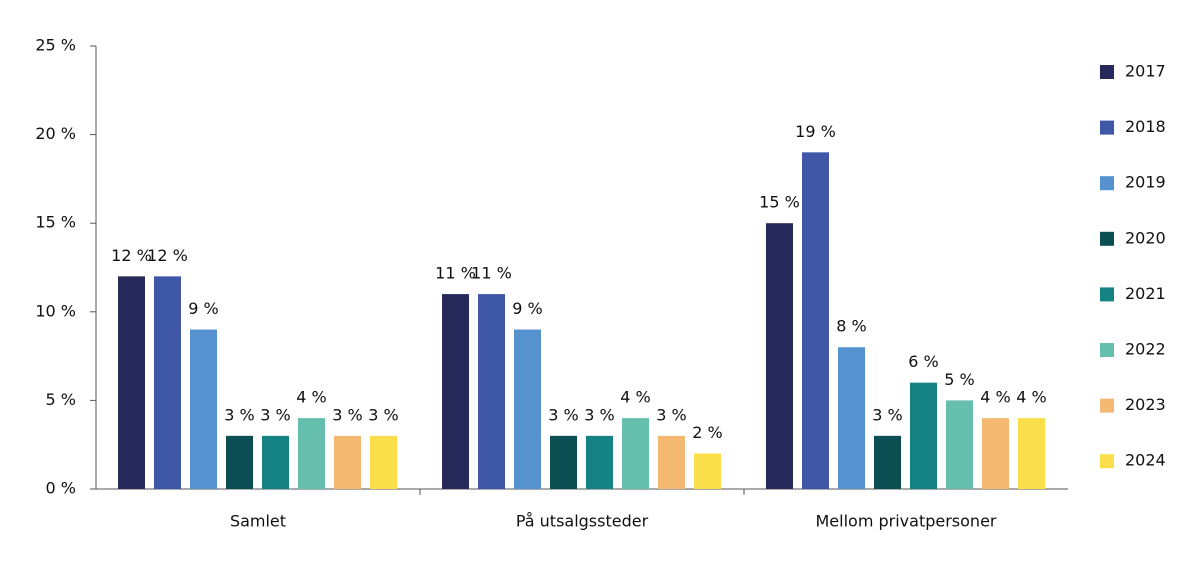 The image size is (1200, 573). I want to click on value-label: 5 %, so click(959, 379).